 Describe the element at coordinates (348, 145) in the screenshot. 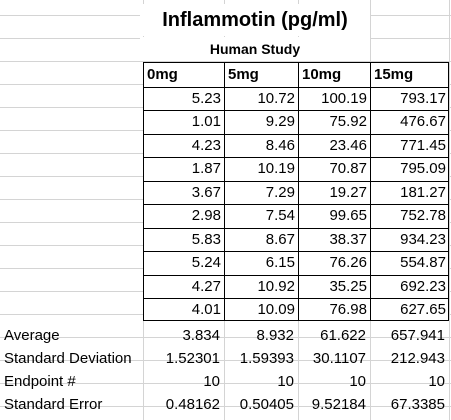

I see `table-cell: 23.46` at that location.